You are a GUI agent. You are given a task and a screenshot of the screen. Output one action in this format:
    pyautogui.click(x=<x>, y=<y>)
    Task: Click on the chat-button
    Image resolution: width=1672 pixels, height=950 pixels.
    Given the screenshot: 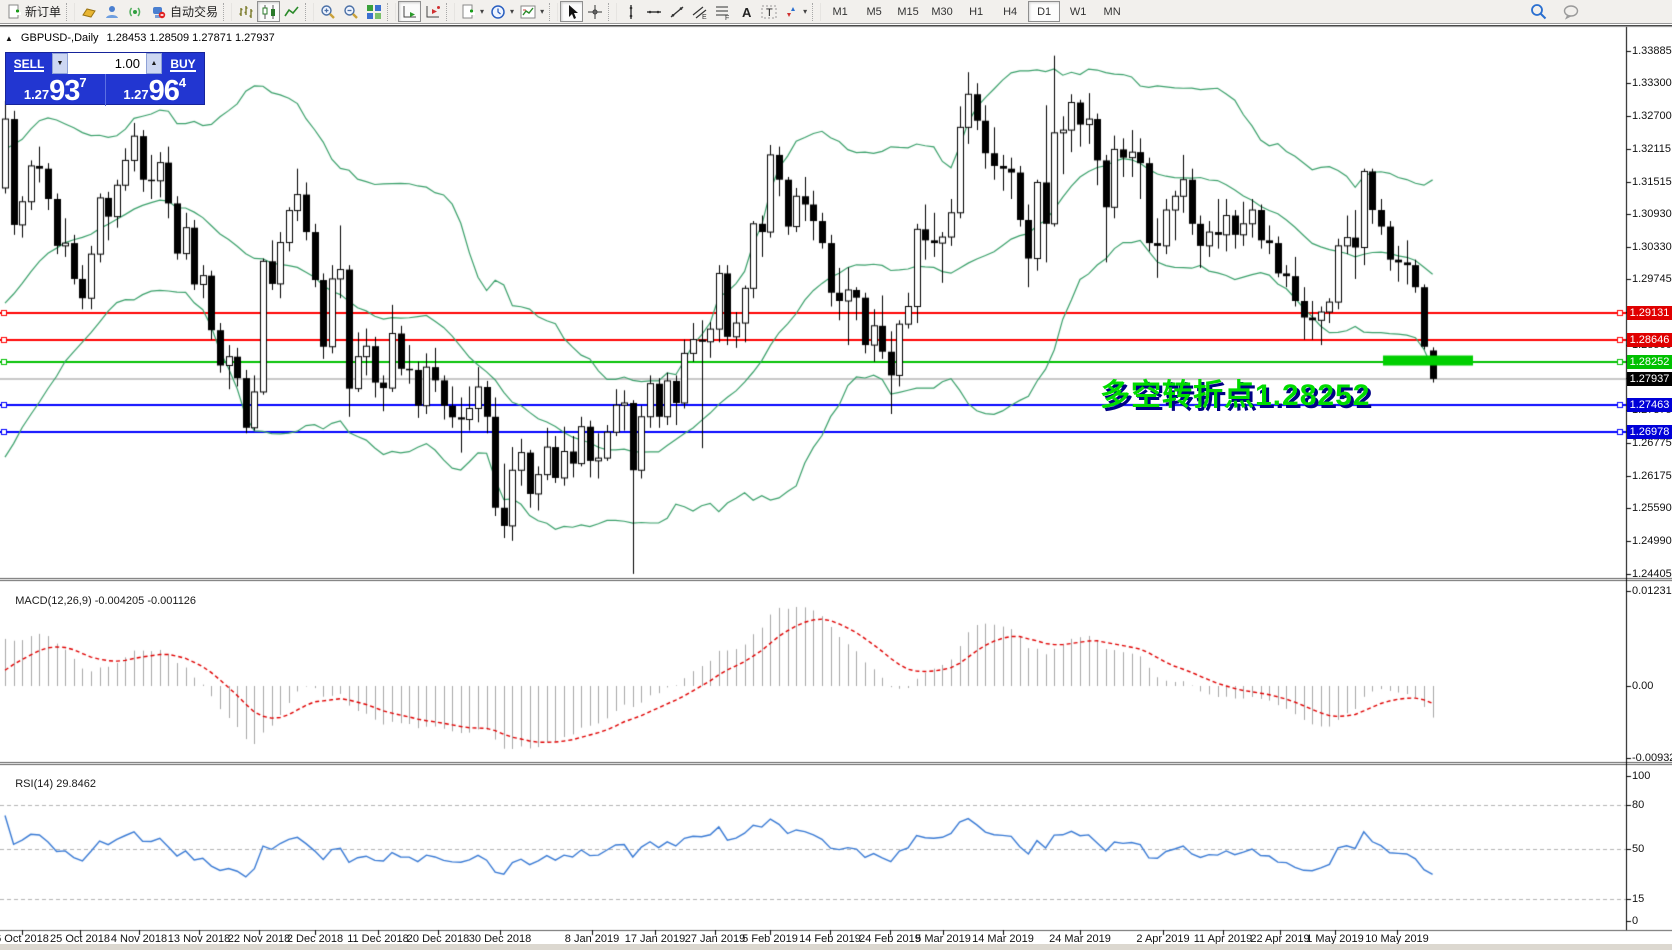 What is the action you would take?
    pyautogui.click(x=1572, y=11)
    